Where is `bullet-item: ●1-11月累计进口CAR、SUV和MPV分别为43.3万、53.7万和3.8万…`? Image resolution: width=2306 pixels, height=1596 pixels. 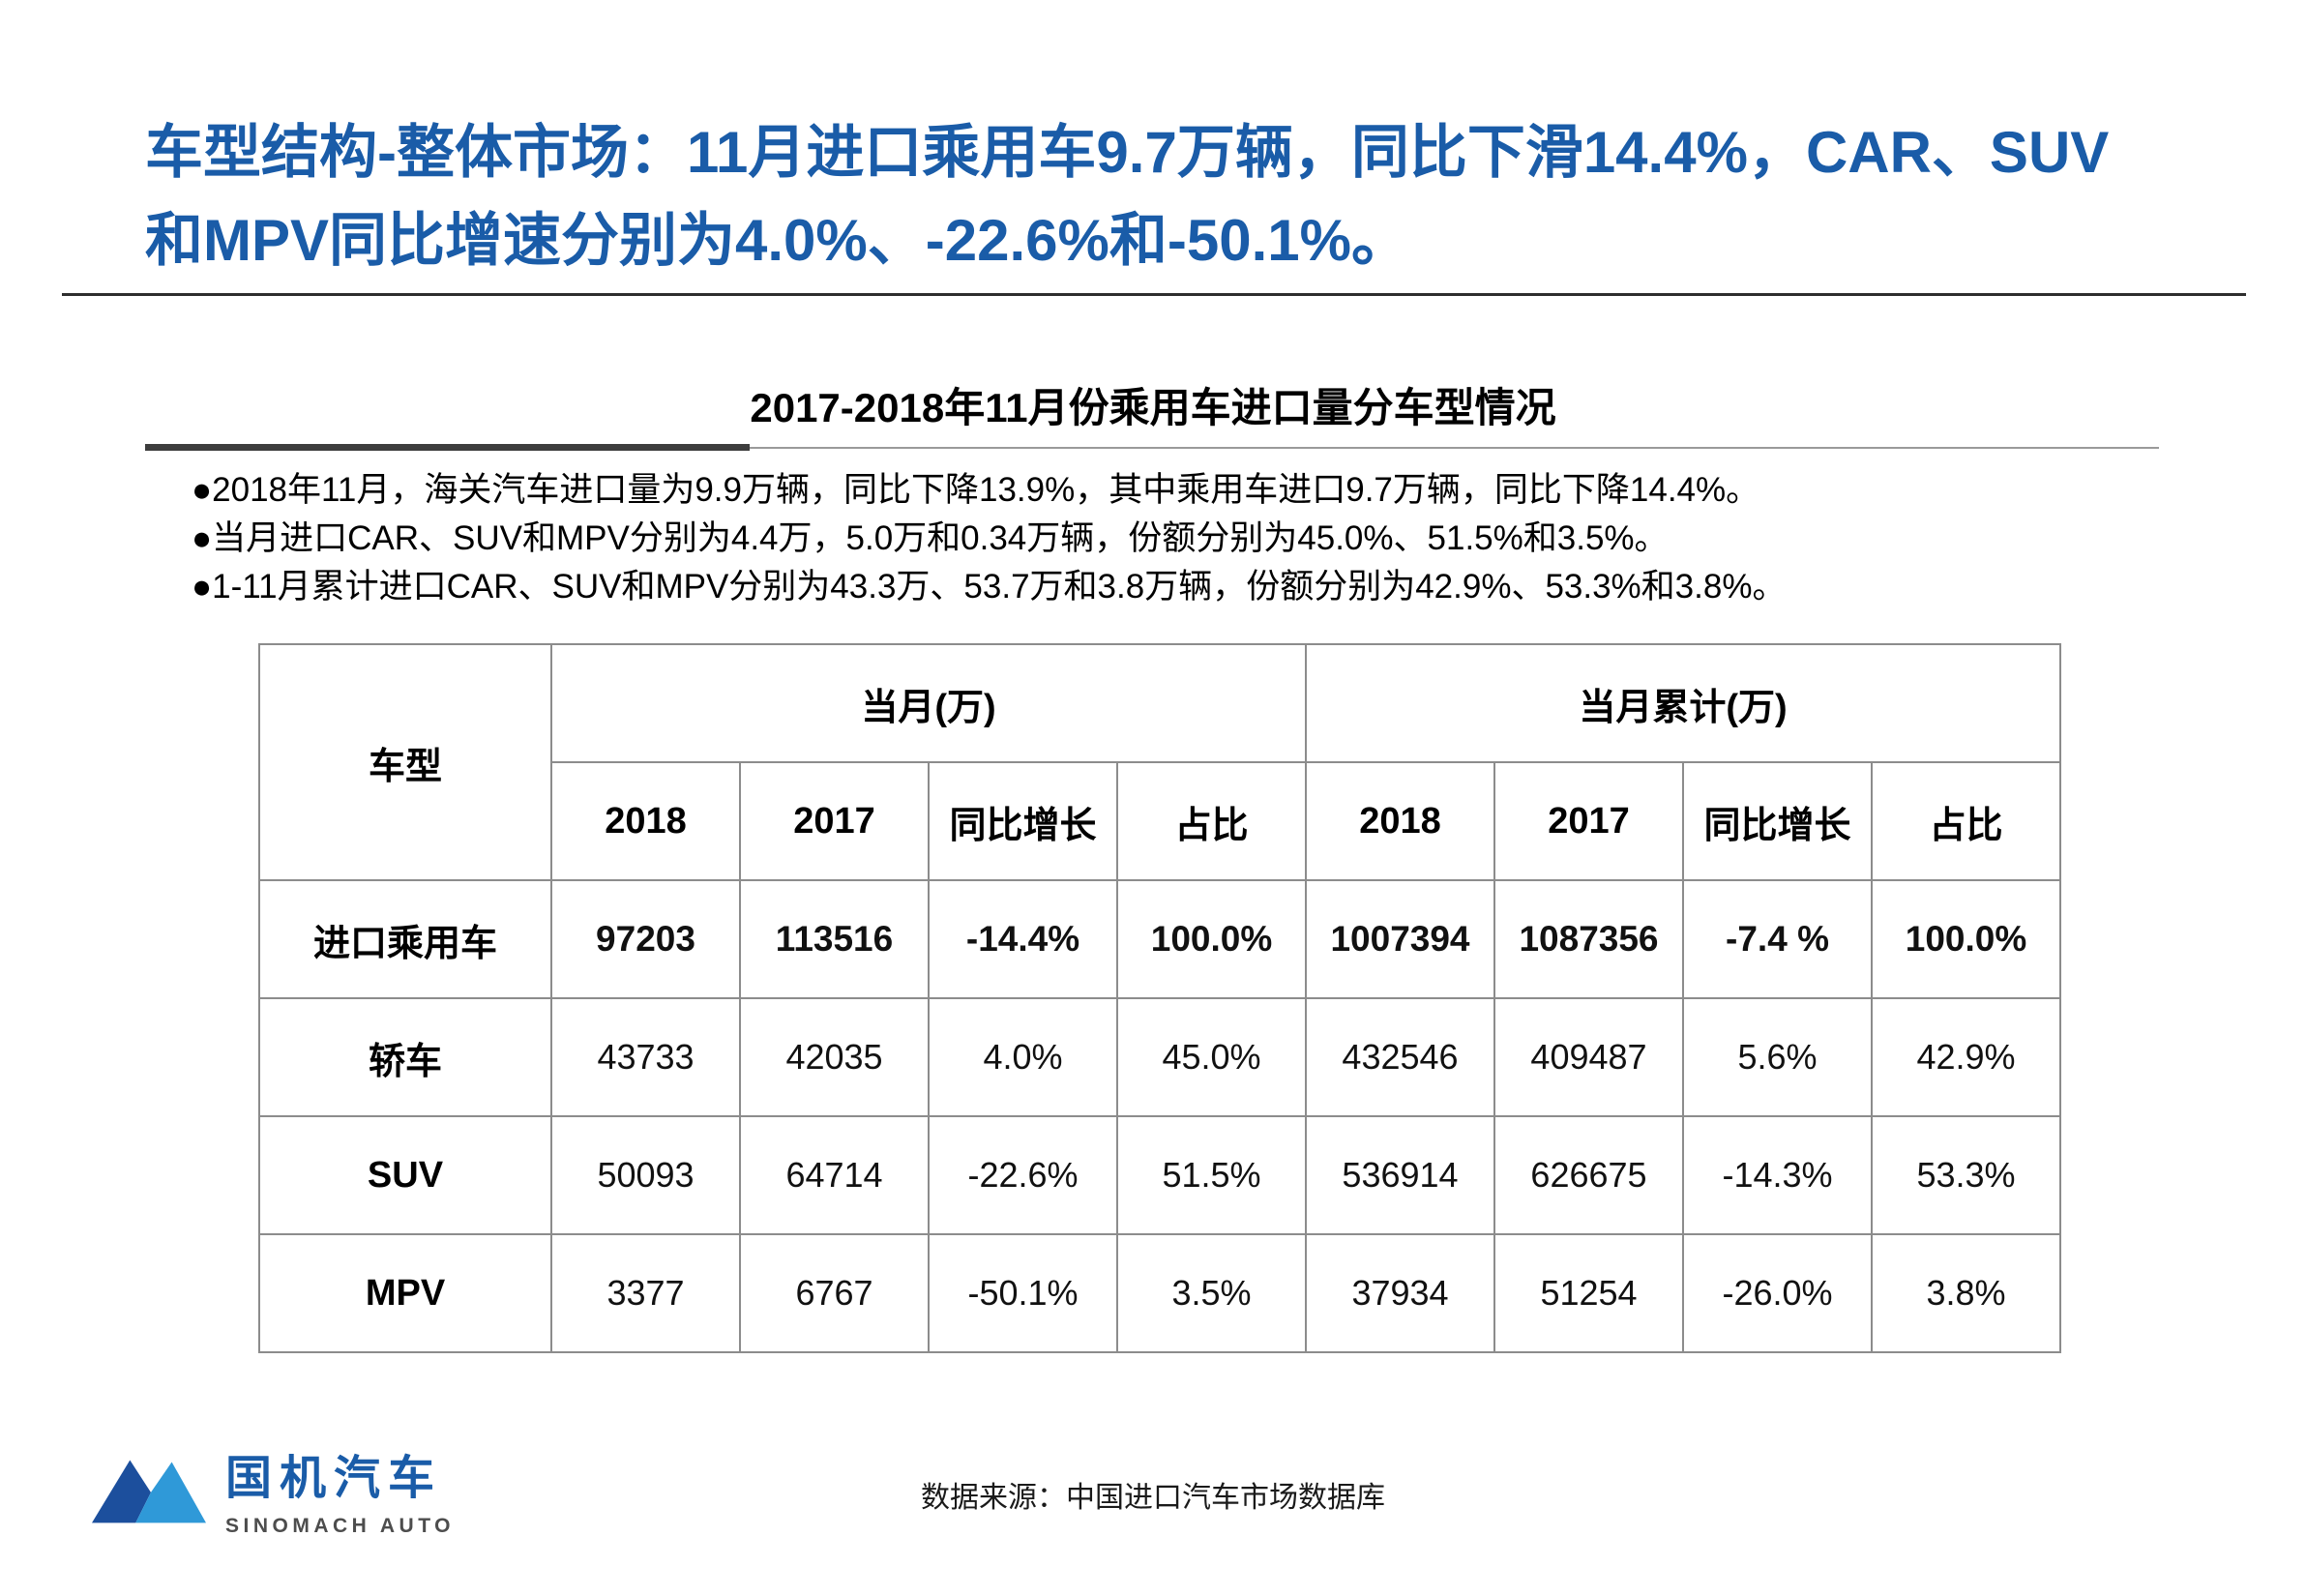
bullet-item: ●1-11月累计进口CAR、SUV和MPV分别为43.3万、53.7万和3.8万… is located at coordinates (989, 587).